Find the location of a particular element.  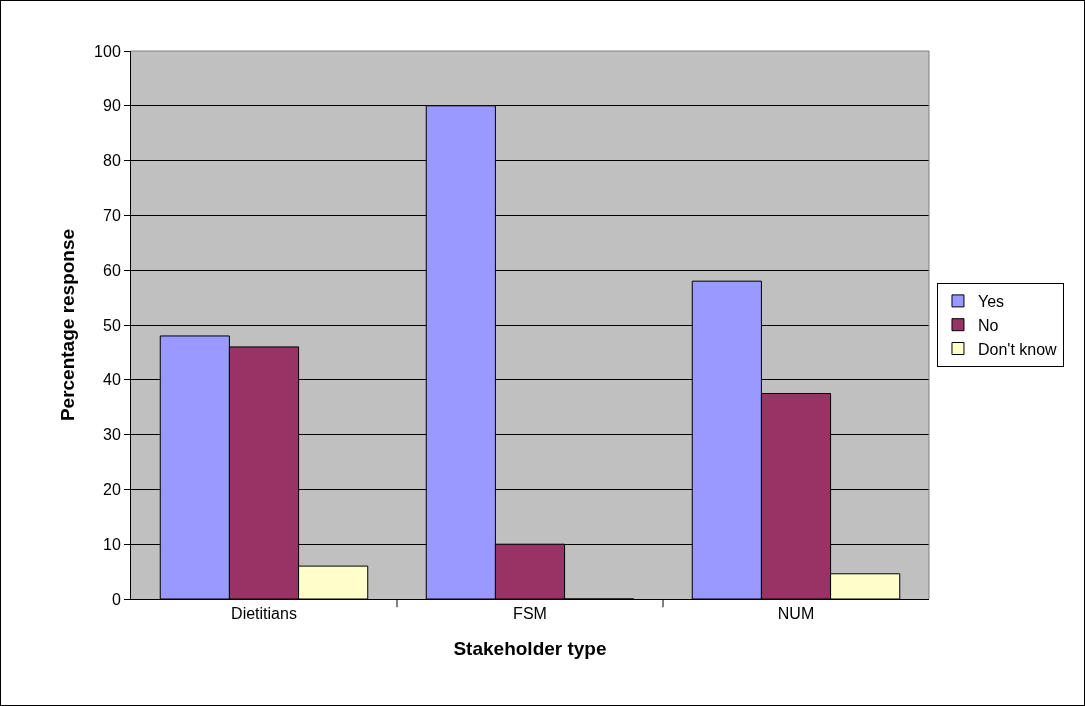

legend-label: Yes is located at coordinates (991, 302).